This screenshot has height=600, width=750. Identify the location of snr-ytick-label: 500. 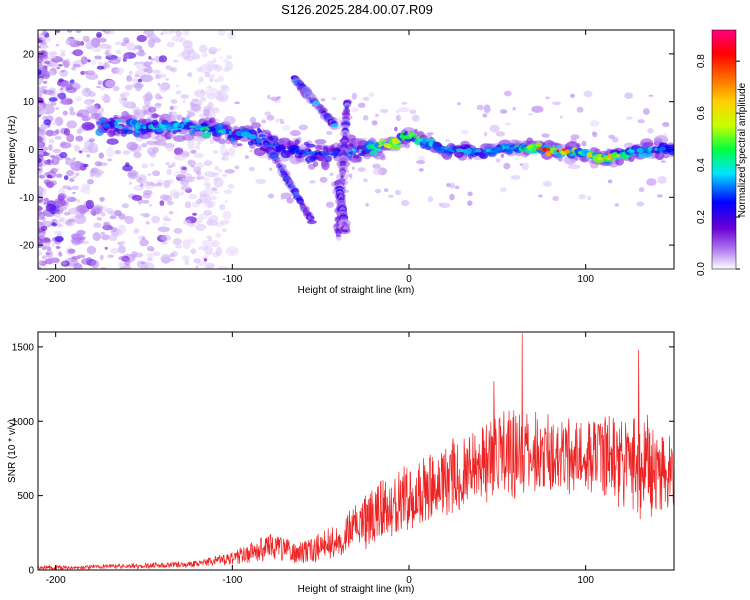
(25, 496).